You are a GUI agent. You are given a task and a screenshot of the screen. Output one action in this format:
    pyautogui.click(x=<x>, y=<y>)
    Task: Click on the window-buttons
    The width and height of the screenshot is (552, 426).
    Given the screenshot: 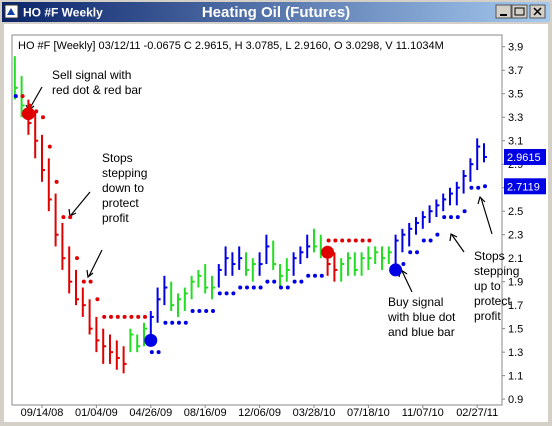 What is the action you would take?
    pyautogui.click(x=520, y=11)
    